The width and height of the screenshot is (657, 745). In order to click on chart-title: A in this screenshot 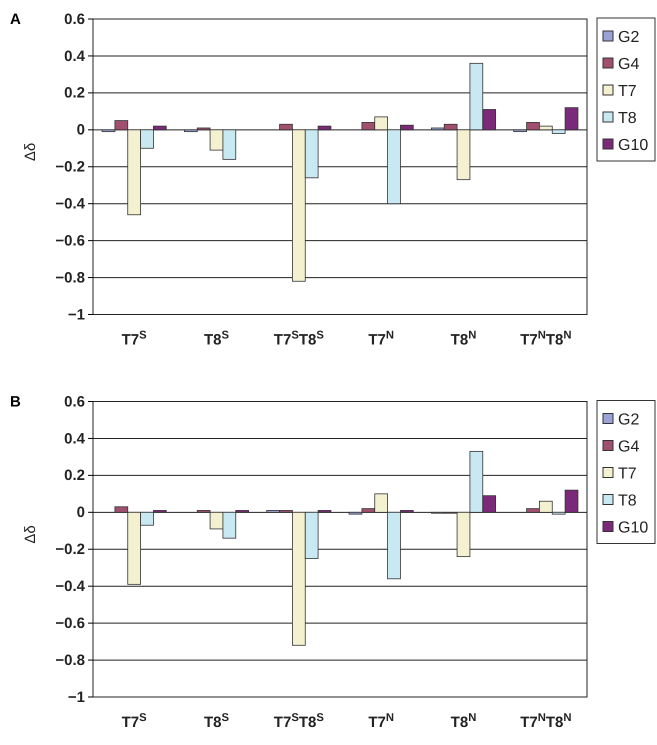, I will do `click(15, 19)`.